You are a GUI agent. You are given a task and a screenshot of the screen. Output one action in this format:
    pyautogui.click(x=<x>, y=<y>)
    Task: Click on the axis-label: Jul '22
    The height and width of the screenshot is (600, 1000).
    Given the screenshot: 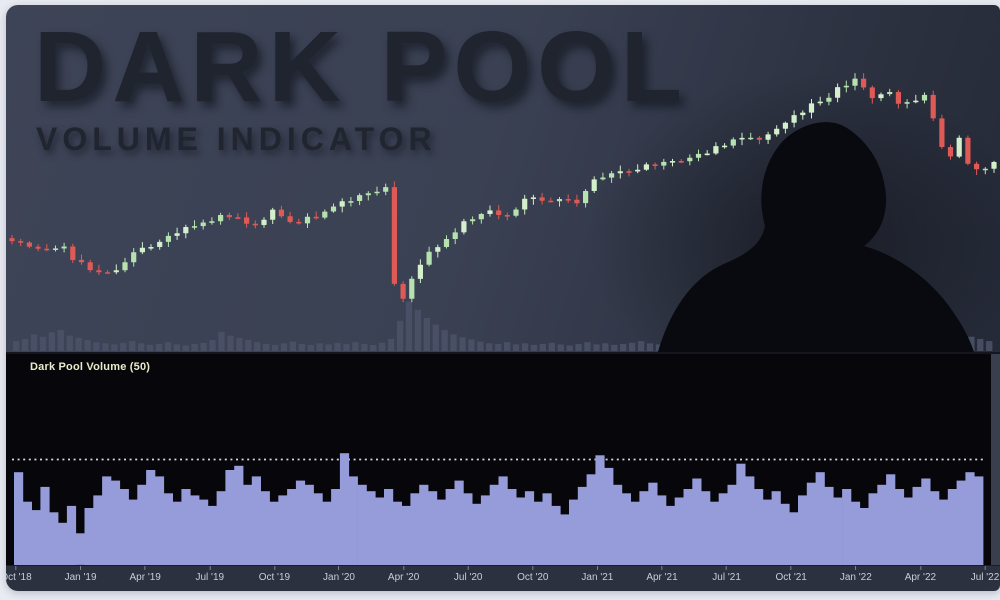 What is the action you would take?
    pyautogui.click(x=985, y=577)
    